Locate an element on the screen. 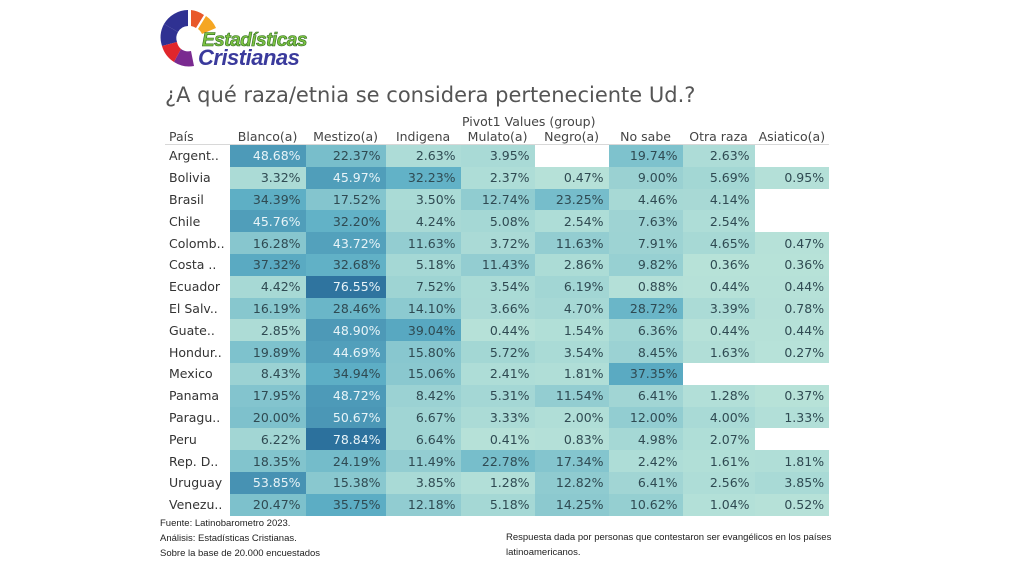 Image resolution: width=1024 pixels, height=576 pixels. heatmap-cell: 3.72% is located at coordinates (497, 243).